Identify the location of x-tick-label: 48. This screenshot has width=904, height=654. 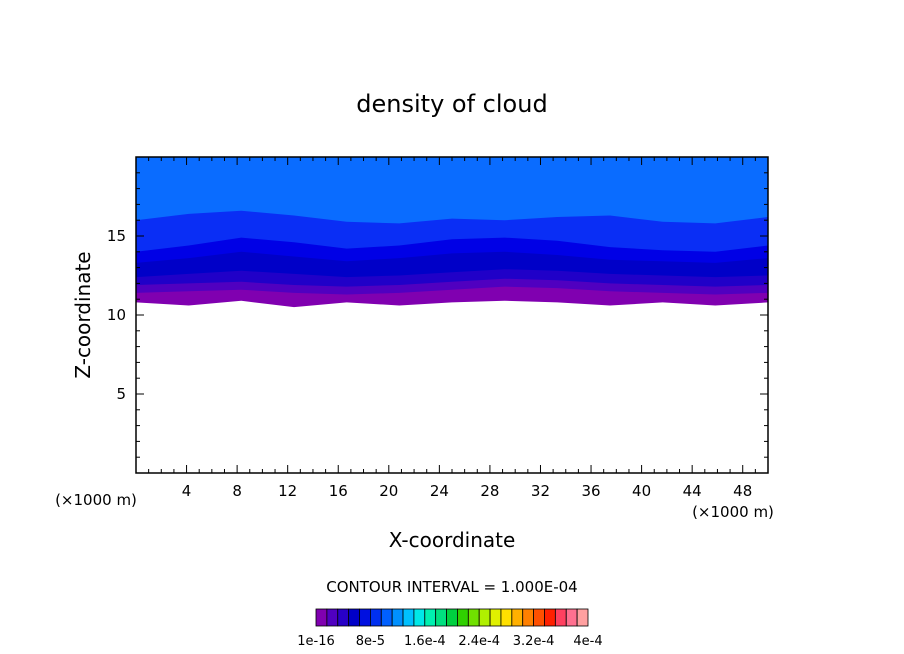
(742, 491).